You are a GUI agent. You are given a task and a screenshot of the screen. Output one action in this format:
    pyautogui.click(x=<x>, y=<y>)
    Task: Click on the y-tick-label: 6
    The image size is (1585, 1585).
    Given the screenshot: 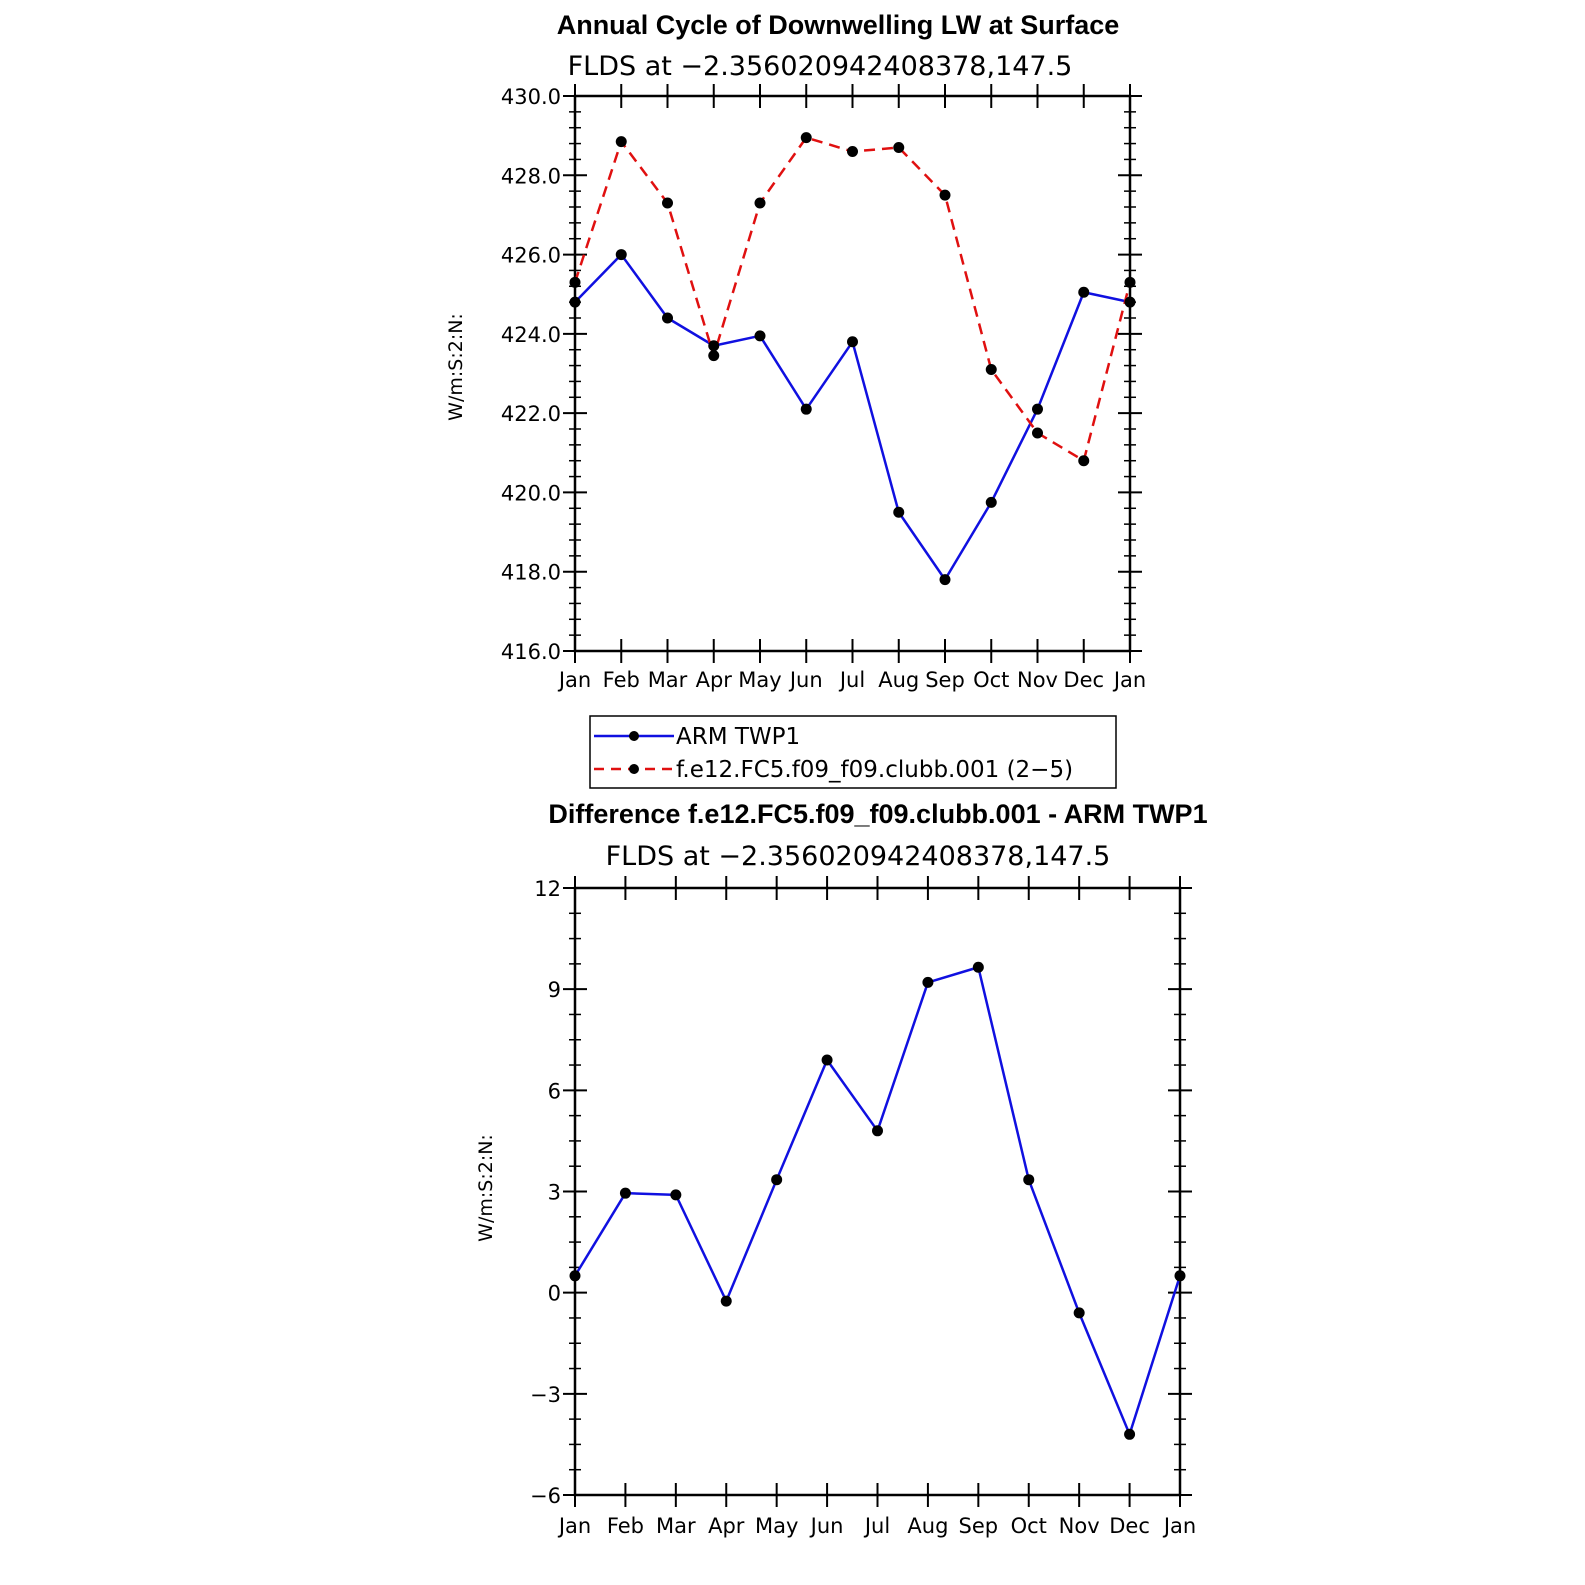 What is the action you would take?
    pyautogui.click(x=554, y=1091)
    